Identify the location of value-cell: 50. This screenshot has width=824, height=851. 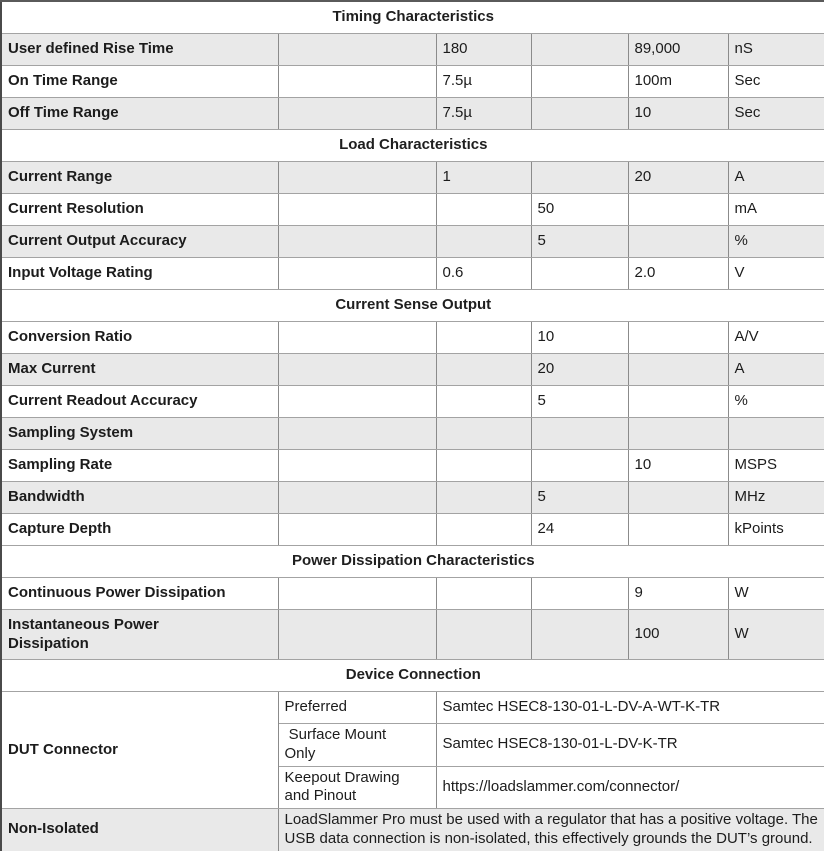
(579, 209).